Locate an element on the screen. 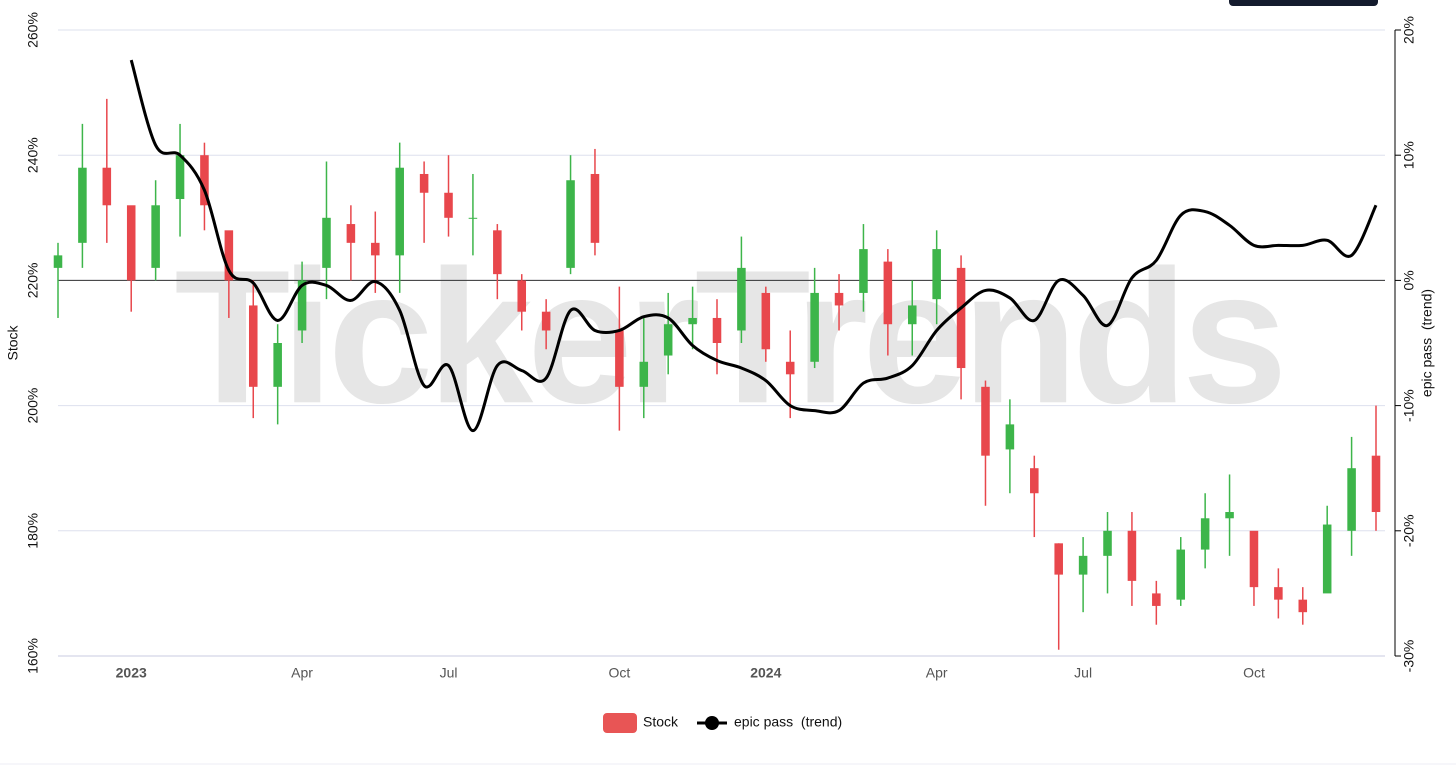 The height and width of the screenshot is (768, 1456). y2-tick-label: -10% is located at coordinates (1409, 405).